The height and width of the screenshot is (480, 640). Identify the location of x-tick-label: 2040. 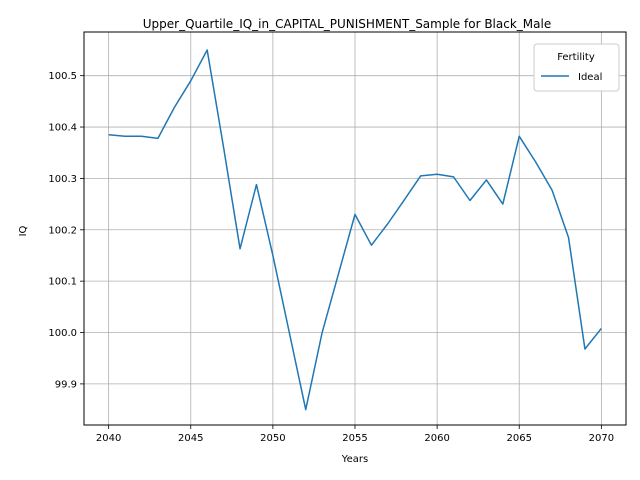
(108, 438).